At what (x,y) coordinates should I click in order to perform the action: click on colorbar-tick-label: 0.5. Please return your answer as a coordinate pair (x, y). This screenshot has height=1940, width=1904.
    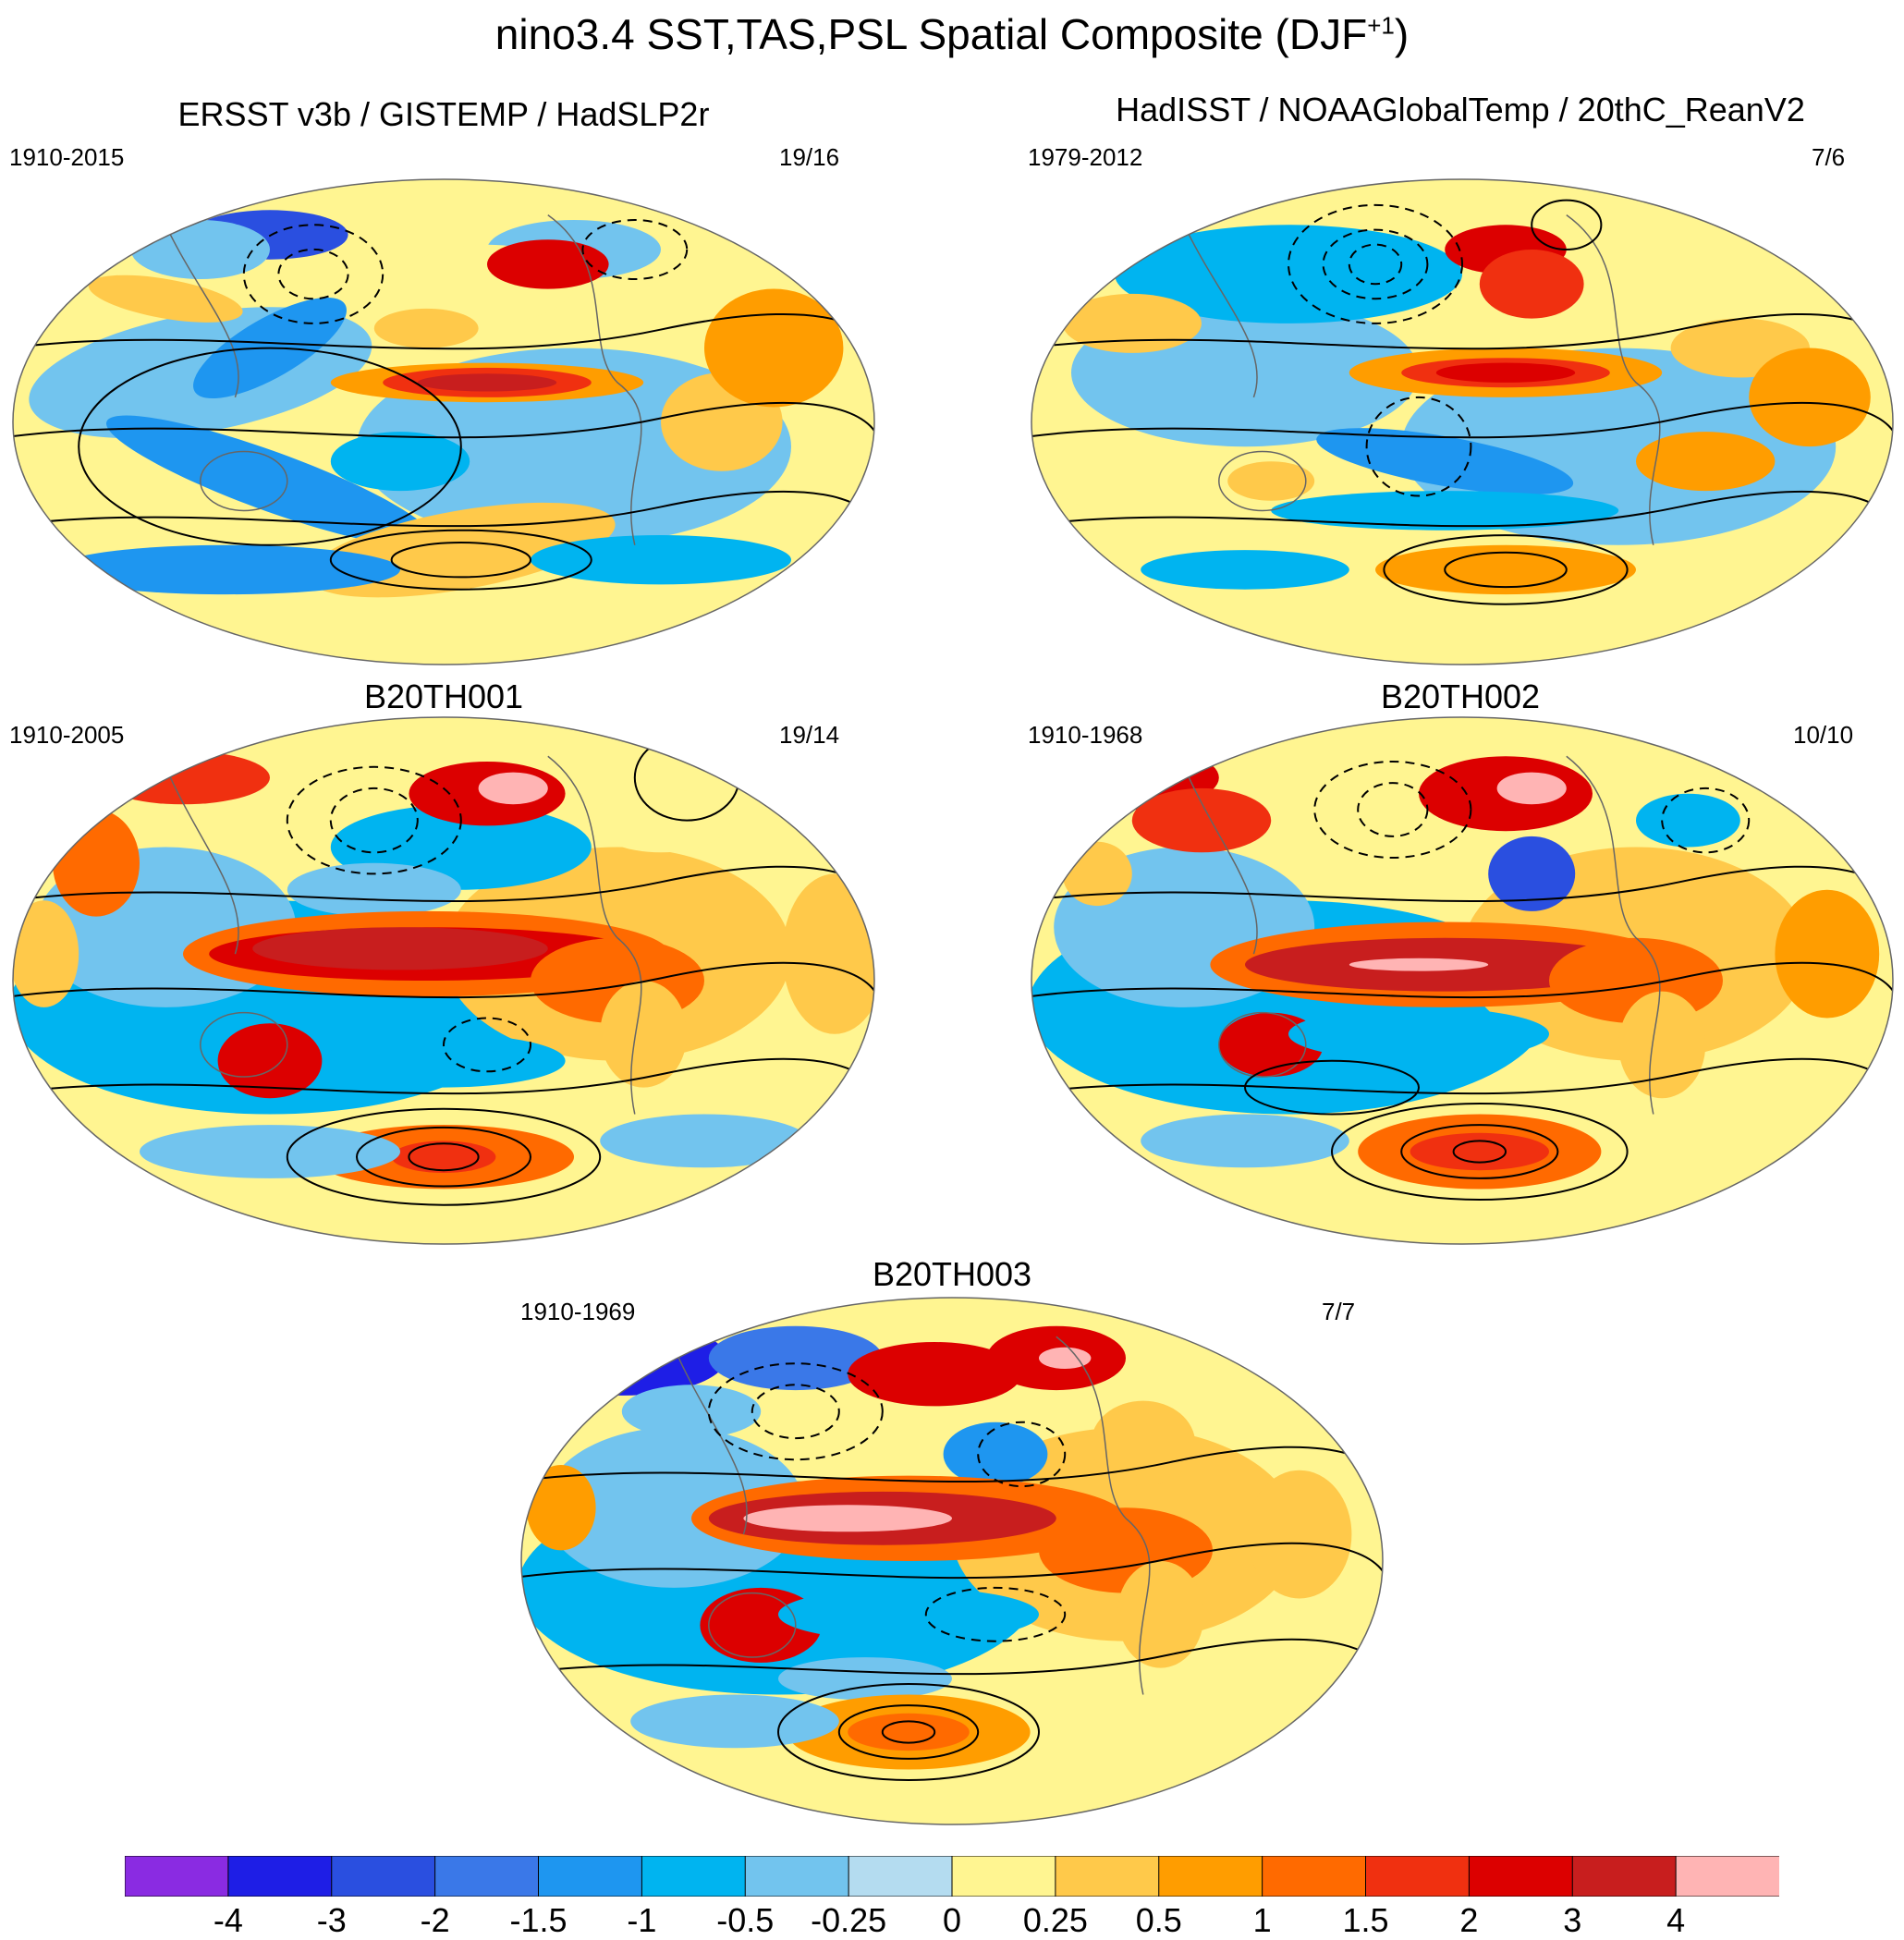
    Looking at the image, I should click on (1158, 1920).